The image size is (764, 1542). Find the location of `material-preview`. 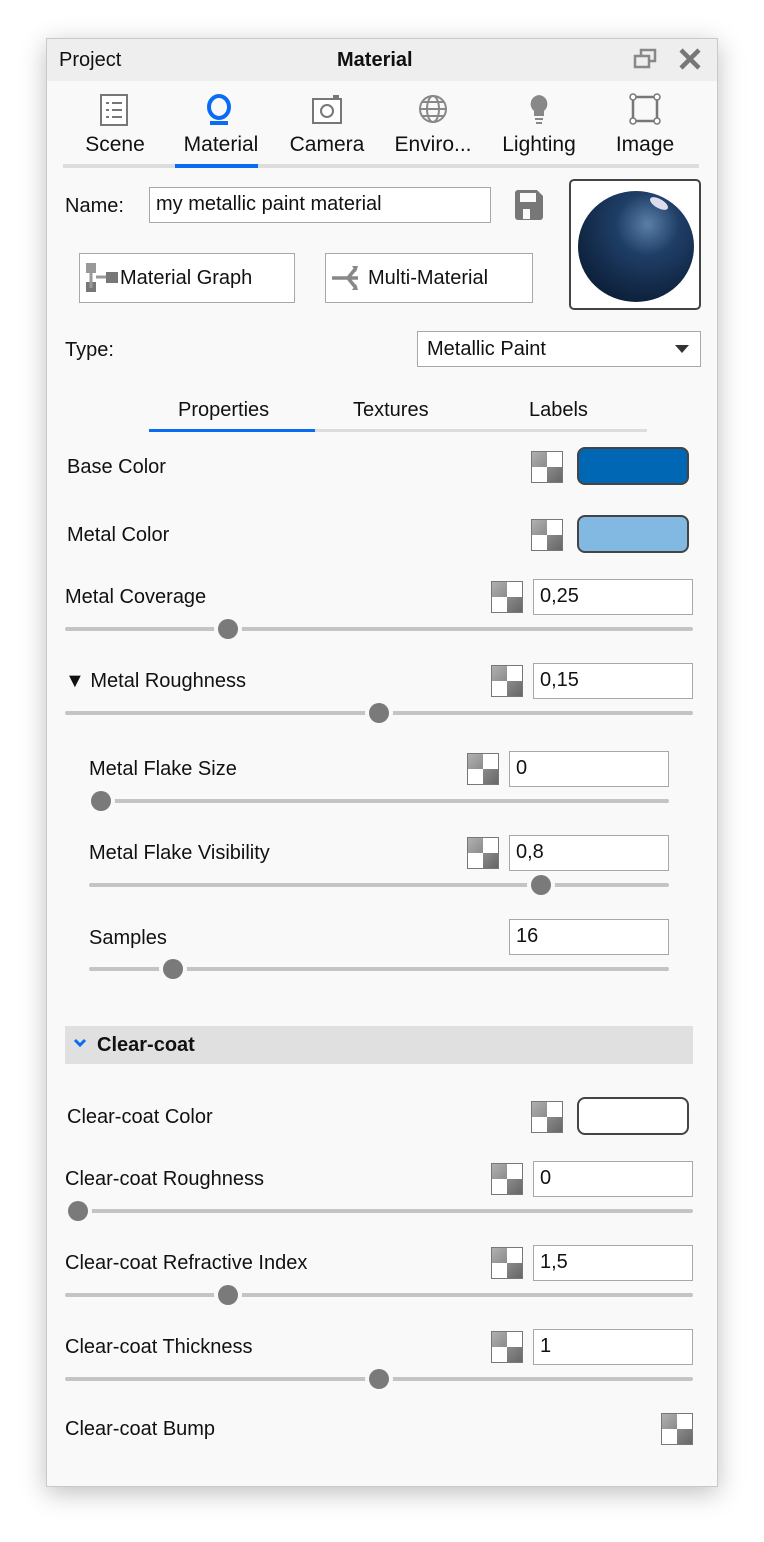

material-preview is located at coordinates (635, 244).